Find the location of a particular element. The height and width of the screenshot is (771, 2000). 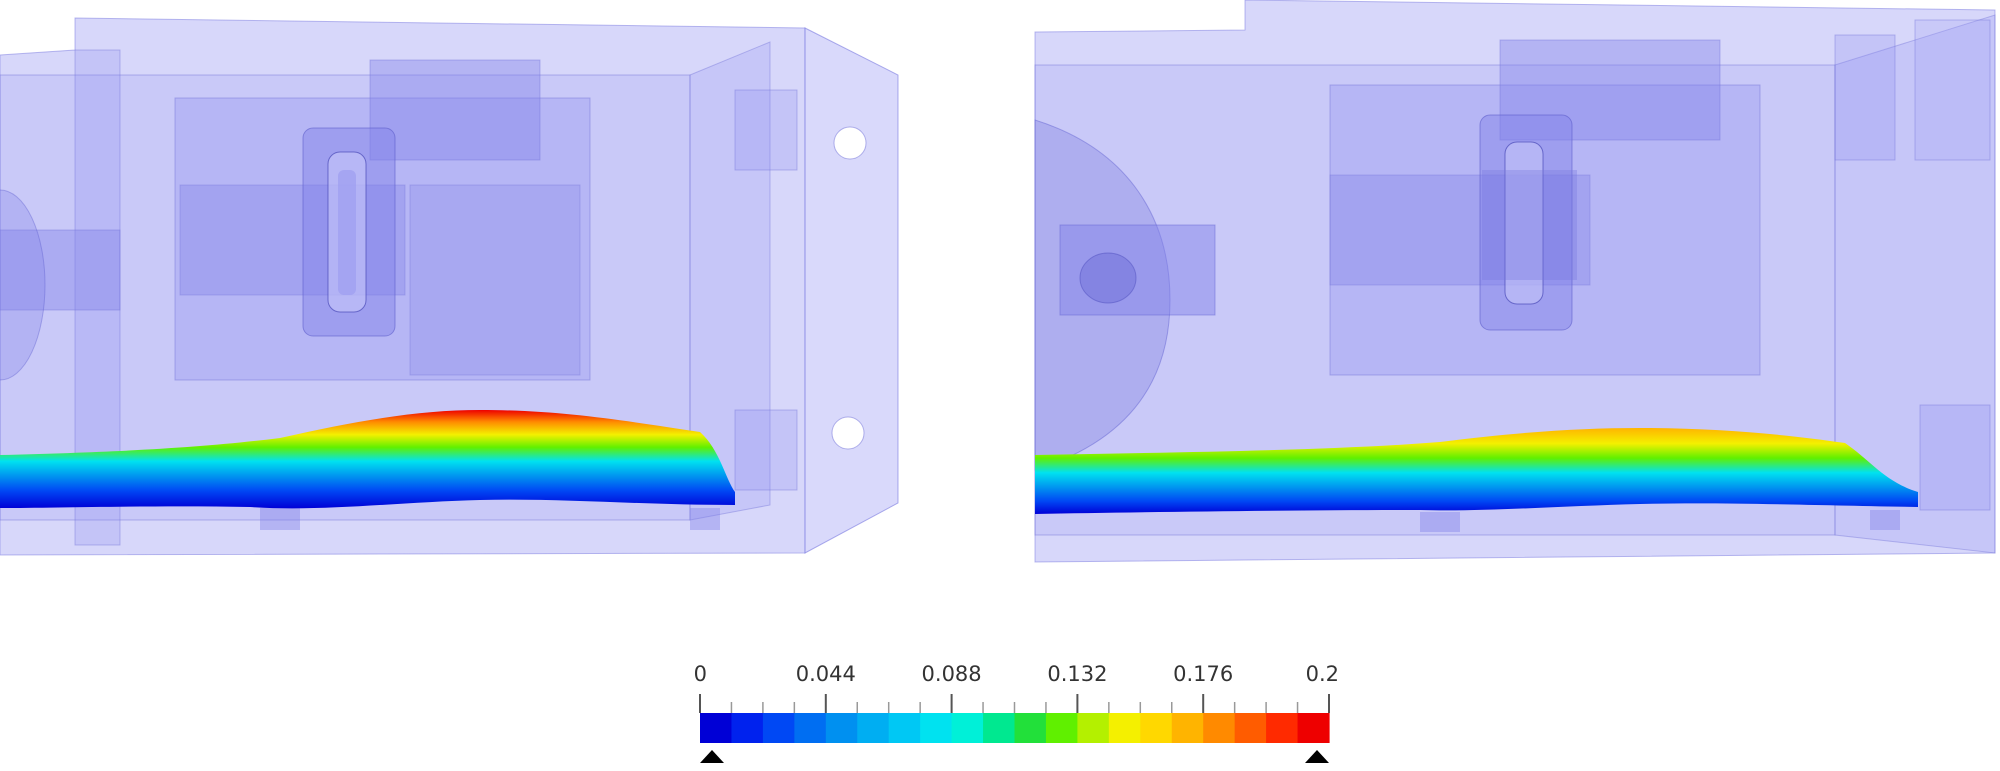

color-legend: 0 0.044 0.088 0.132 0.176 0.22 is located at coordinates (1017, 712).